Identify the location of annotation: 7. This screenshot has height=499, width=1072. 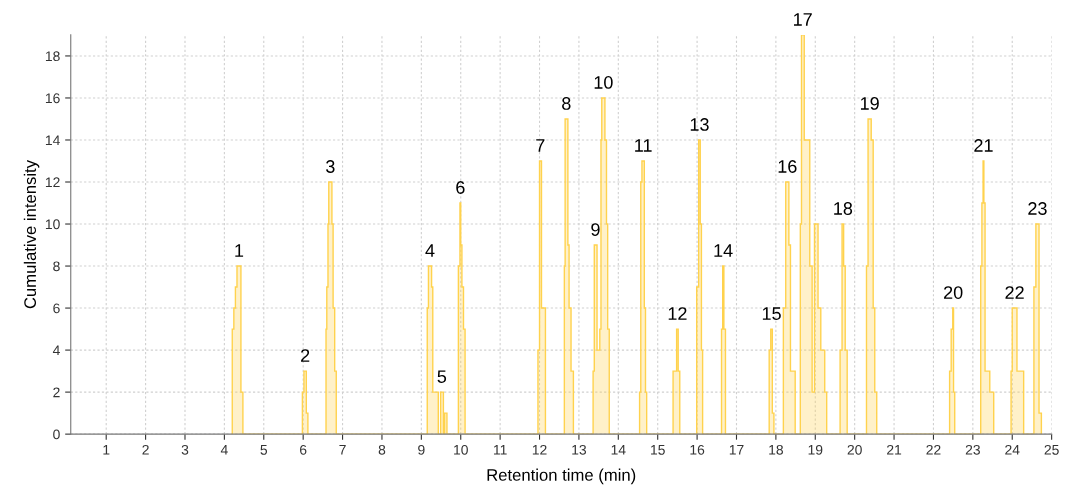
(540, 145).